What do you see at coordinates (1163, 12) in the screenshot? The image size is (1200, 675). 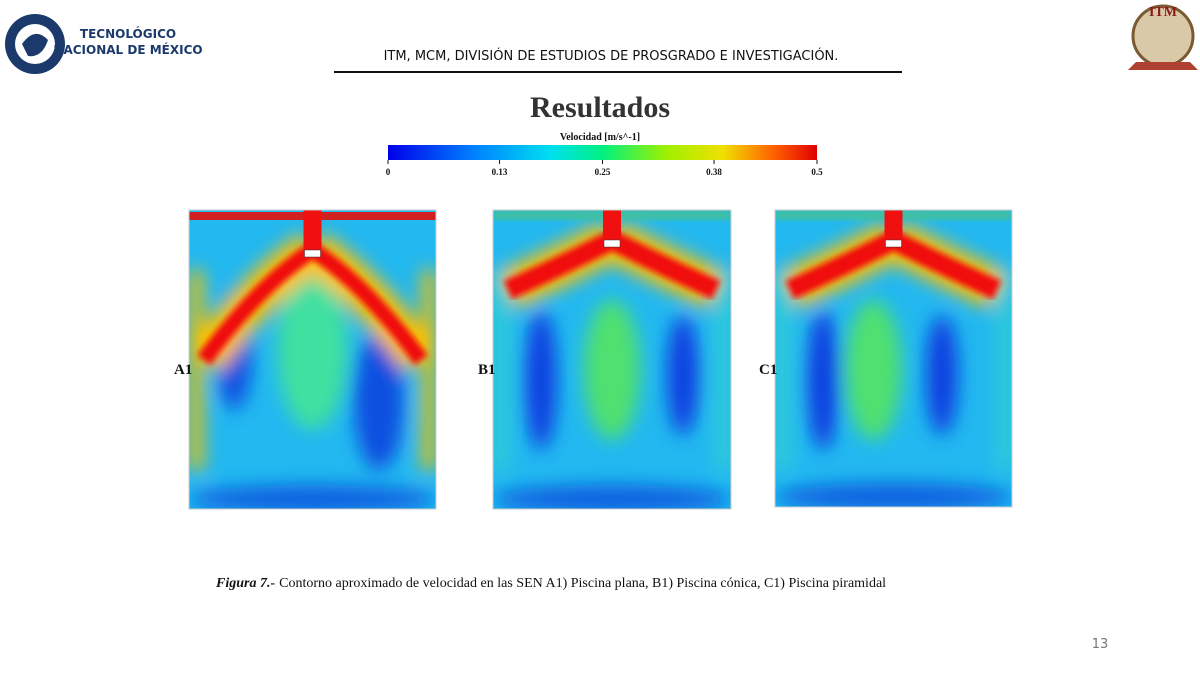 I see `itm-logo-text: ITM` at bounding box center [1163, 12].